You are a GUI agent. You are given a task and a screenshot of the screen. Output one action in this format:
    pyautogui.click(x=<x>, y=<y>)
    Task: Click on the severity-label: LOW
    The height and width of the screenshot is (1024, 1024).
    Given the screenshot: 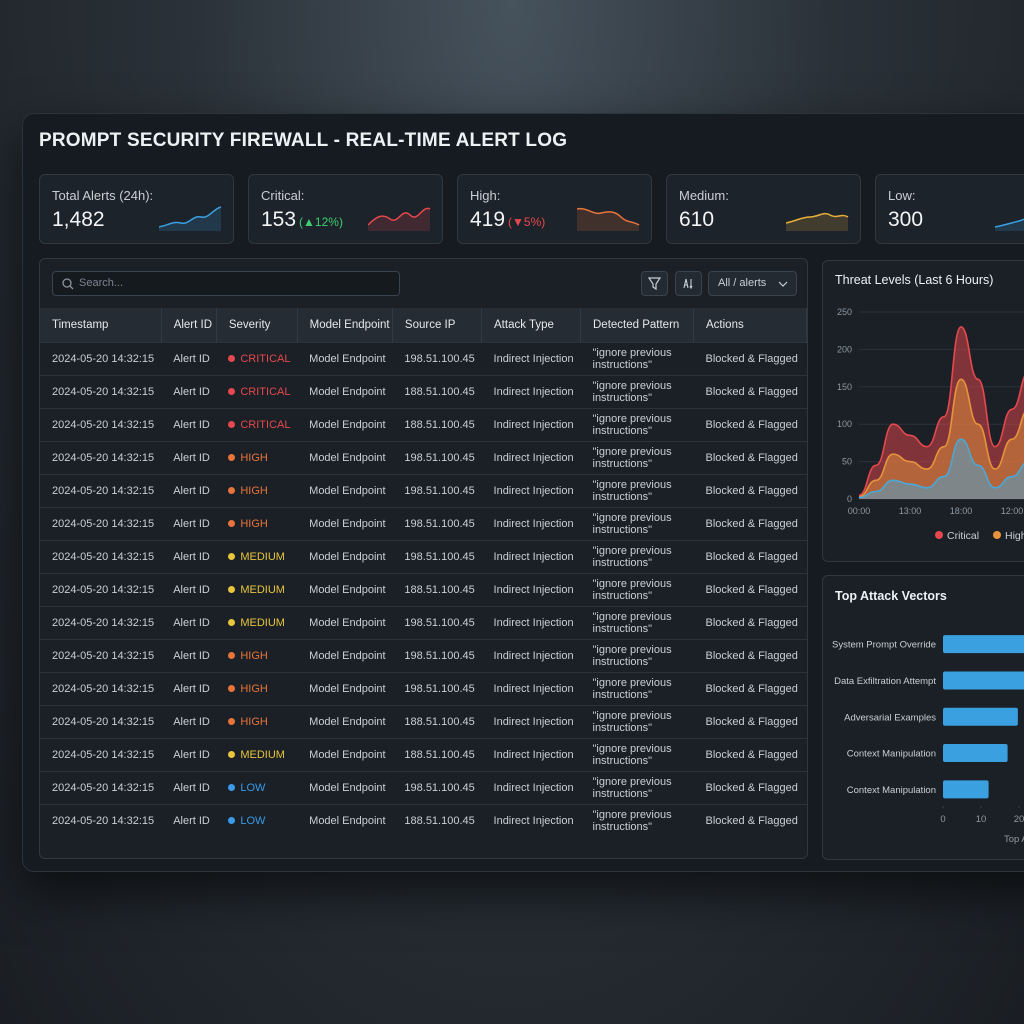 What is the action you would take?
    pyautogui.click(x=253, y=821)
    